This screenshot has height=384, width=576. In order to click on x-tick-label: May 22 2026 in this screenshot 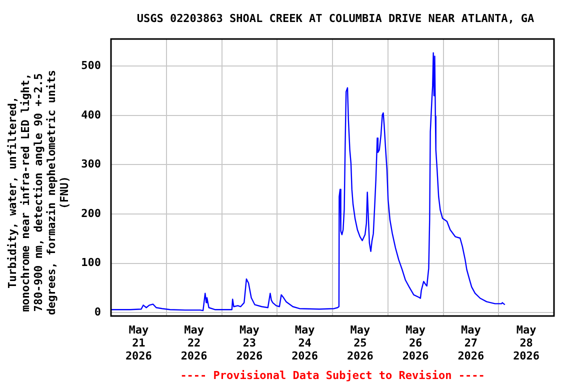, I will do `click(194, 342)`.